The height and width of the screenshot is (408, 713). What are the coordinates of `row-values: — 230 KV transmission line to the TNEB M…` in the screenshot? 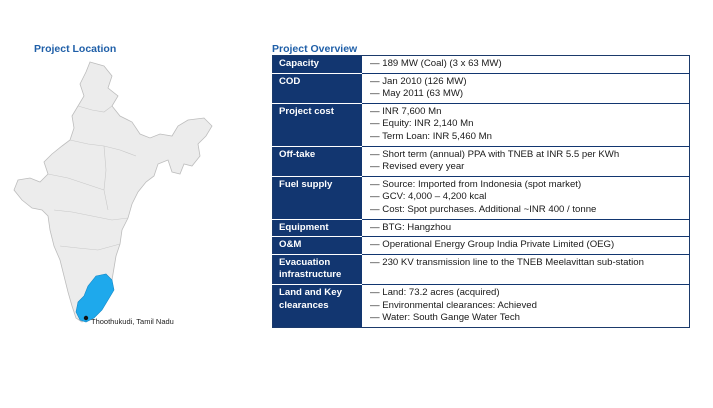 It's located at (526, 269).